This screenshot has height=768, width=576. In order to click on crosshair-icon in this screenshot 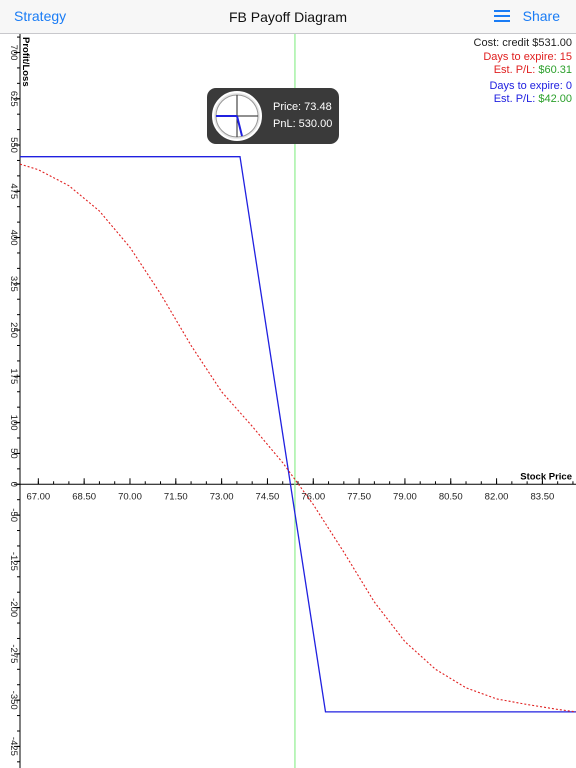, I will do `click(237, 116)`.